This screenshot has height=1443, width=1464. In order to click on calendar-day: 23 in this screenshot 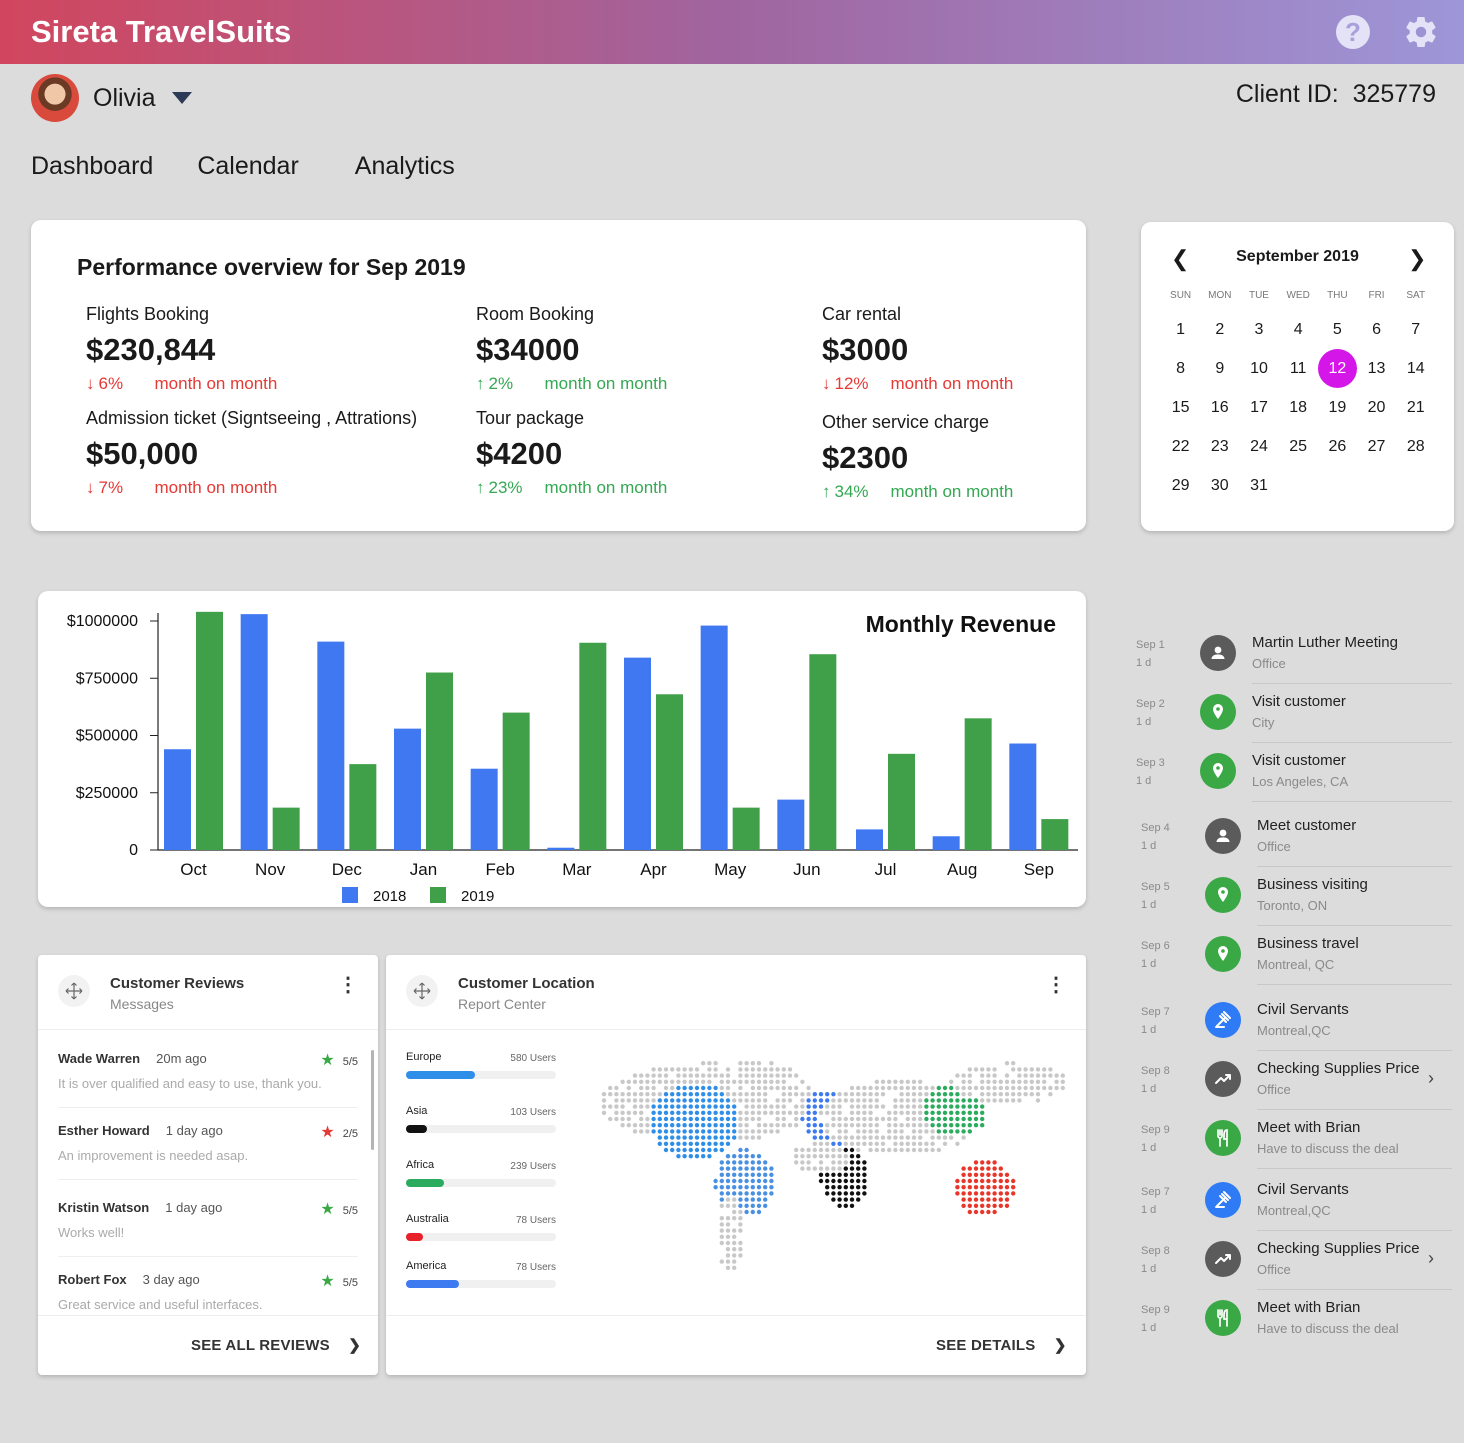, I will do `click(1219, 446)`.